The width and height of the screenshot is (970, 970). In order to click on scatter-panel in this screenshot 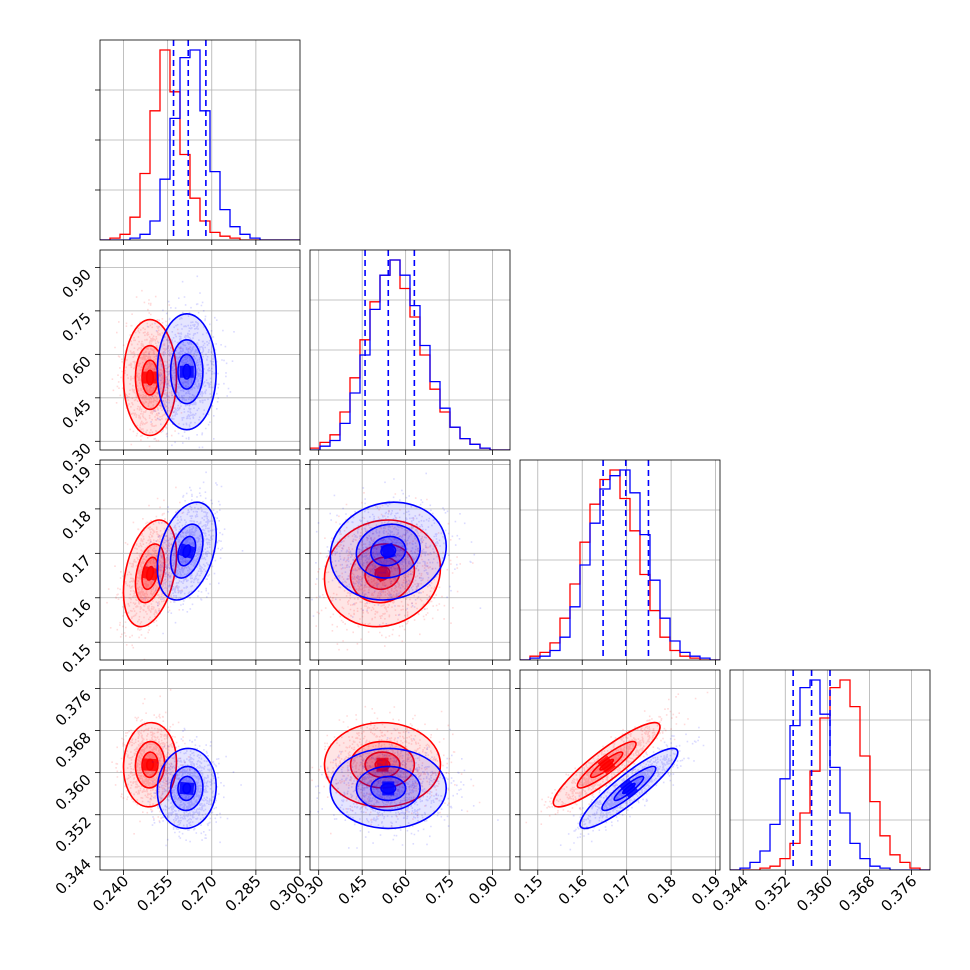, I will do `click(408, 562)`.